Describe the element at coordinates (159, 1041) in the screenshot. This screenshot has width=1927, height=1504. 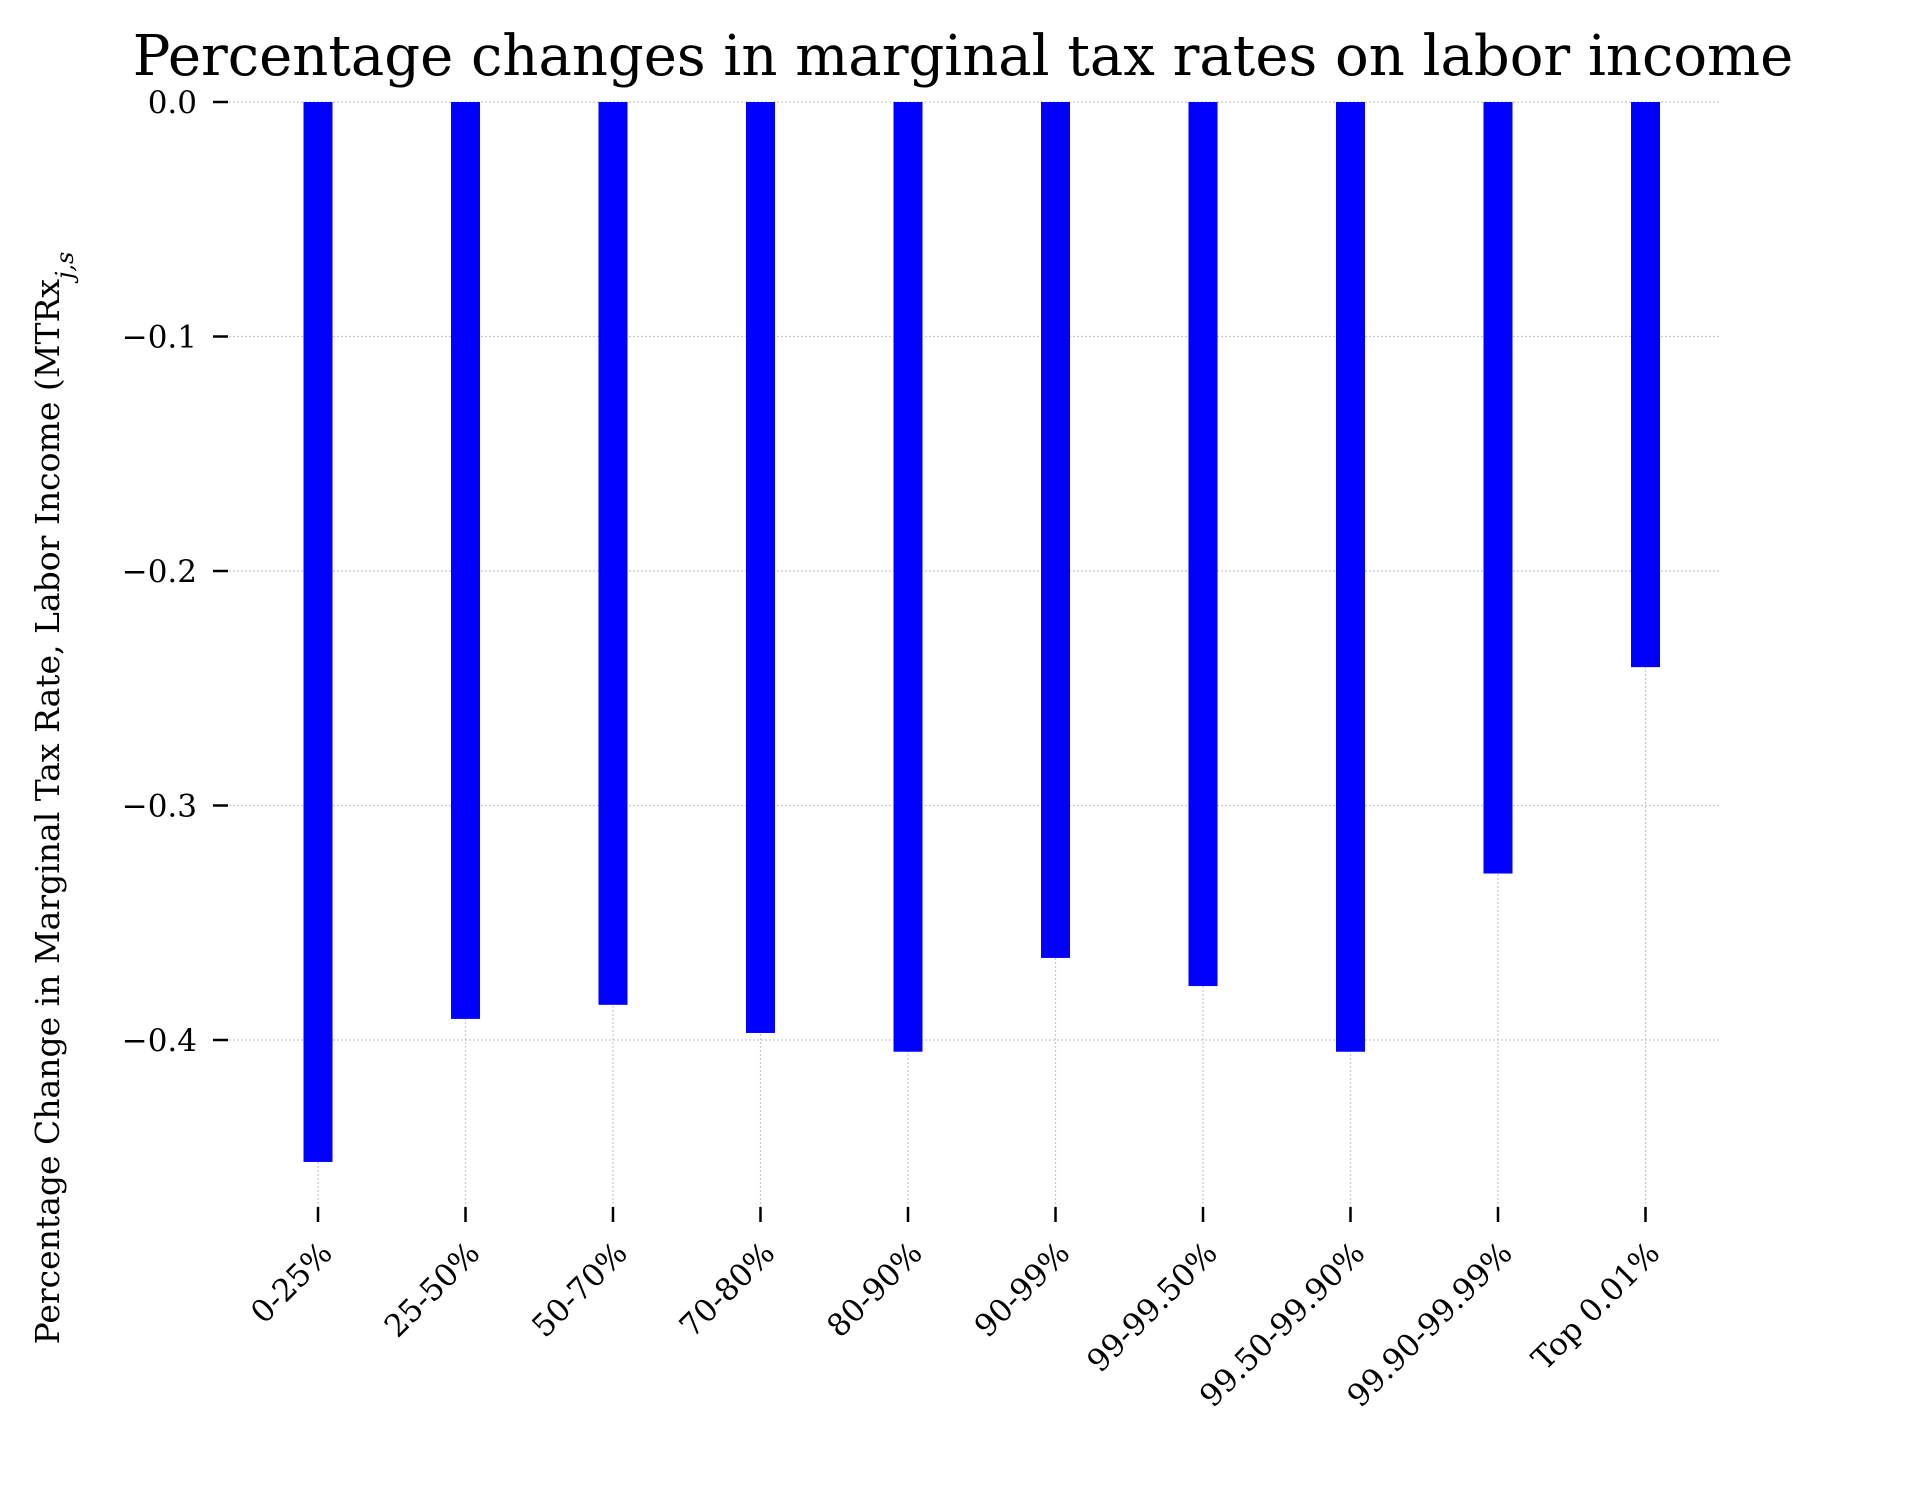
I see `y-tick-label: −0.4` at that location.